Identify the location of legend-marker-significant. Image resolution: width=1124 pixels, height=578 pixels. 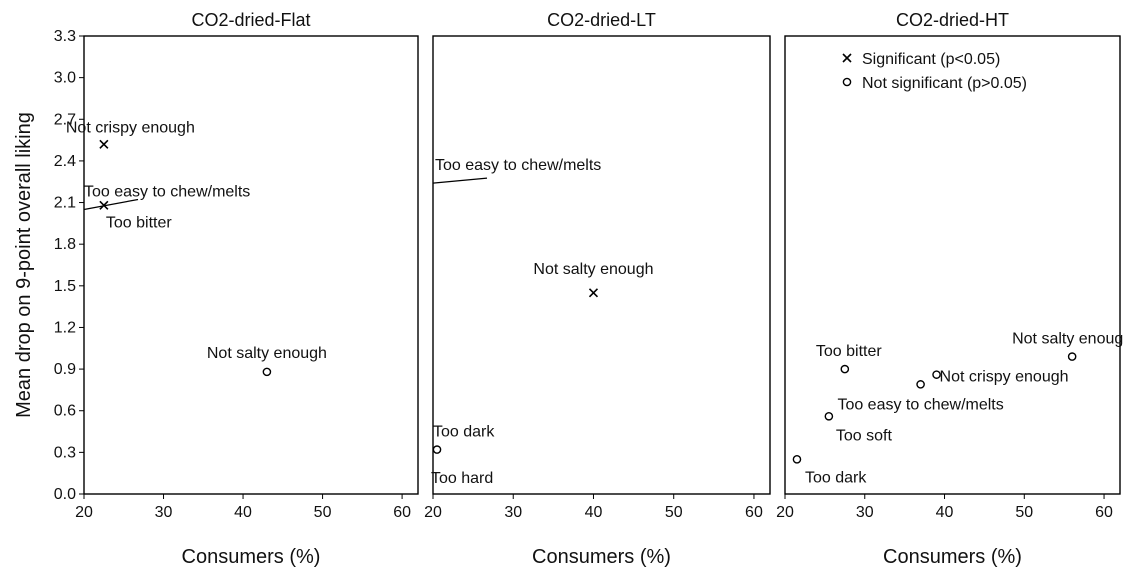
(847, 58).